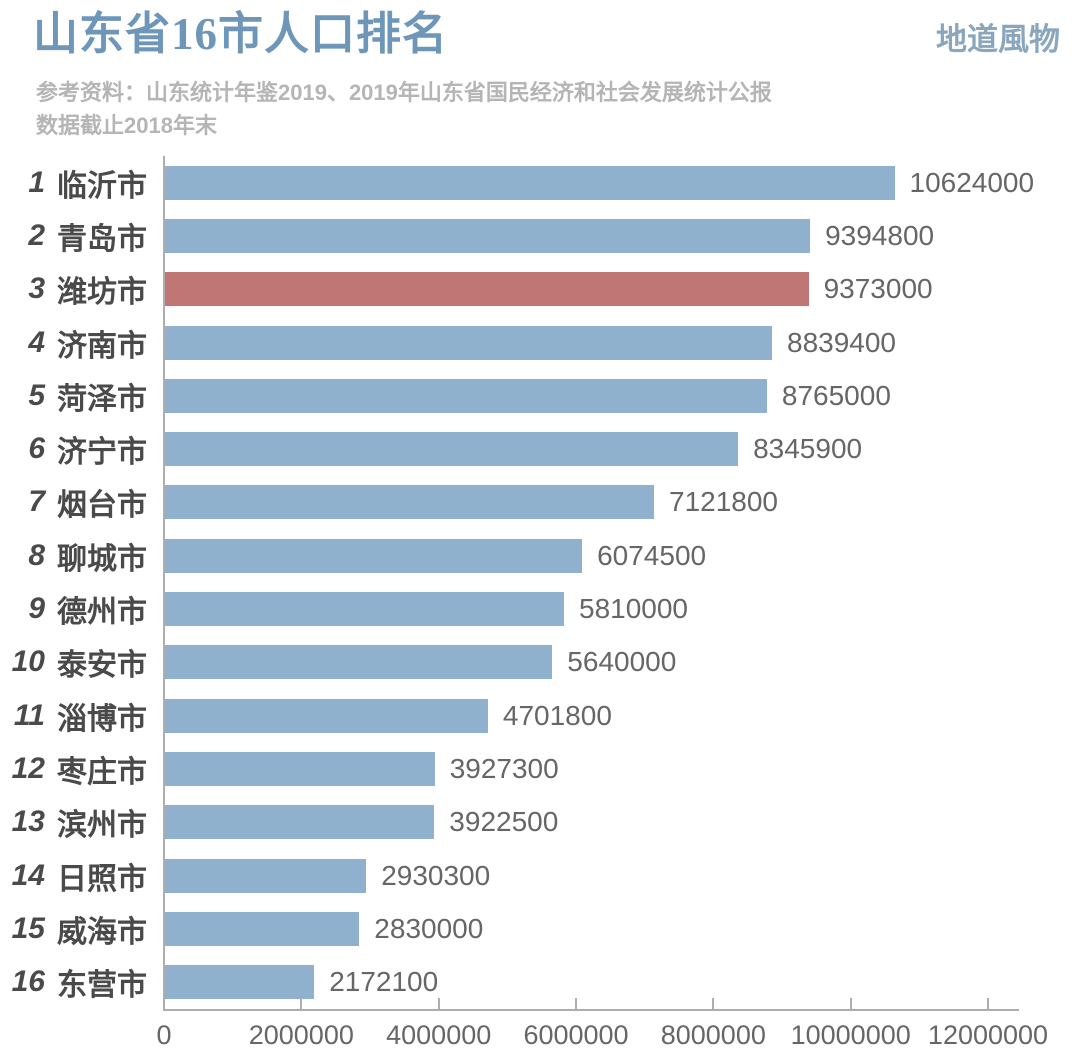 This screenshot has height=1051, width=1080. What do you see at coordinates (36, 289) in the screenshot?
I see `rank-label: 3` at bounding box center [36, 289].